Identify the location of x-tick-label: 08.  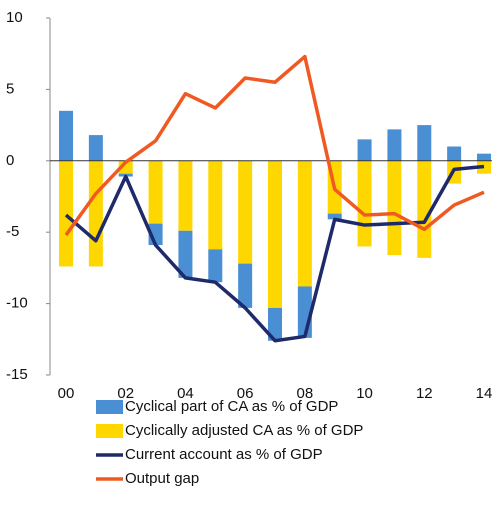
(305, 393).